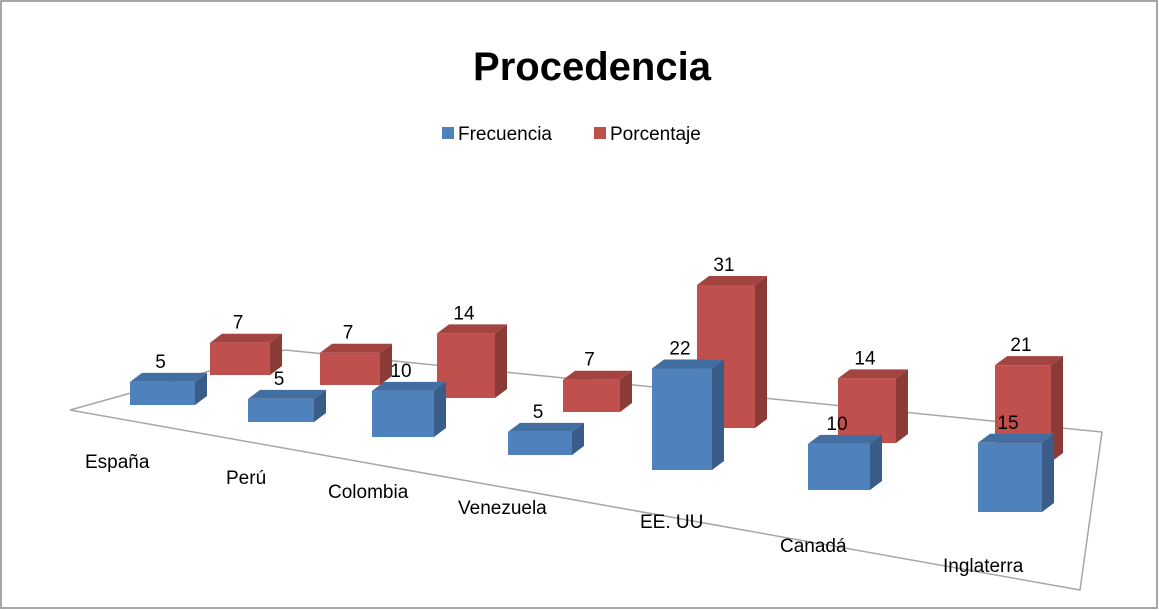  I want to click on x-tick-label: Canadá, so click(813, 546).